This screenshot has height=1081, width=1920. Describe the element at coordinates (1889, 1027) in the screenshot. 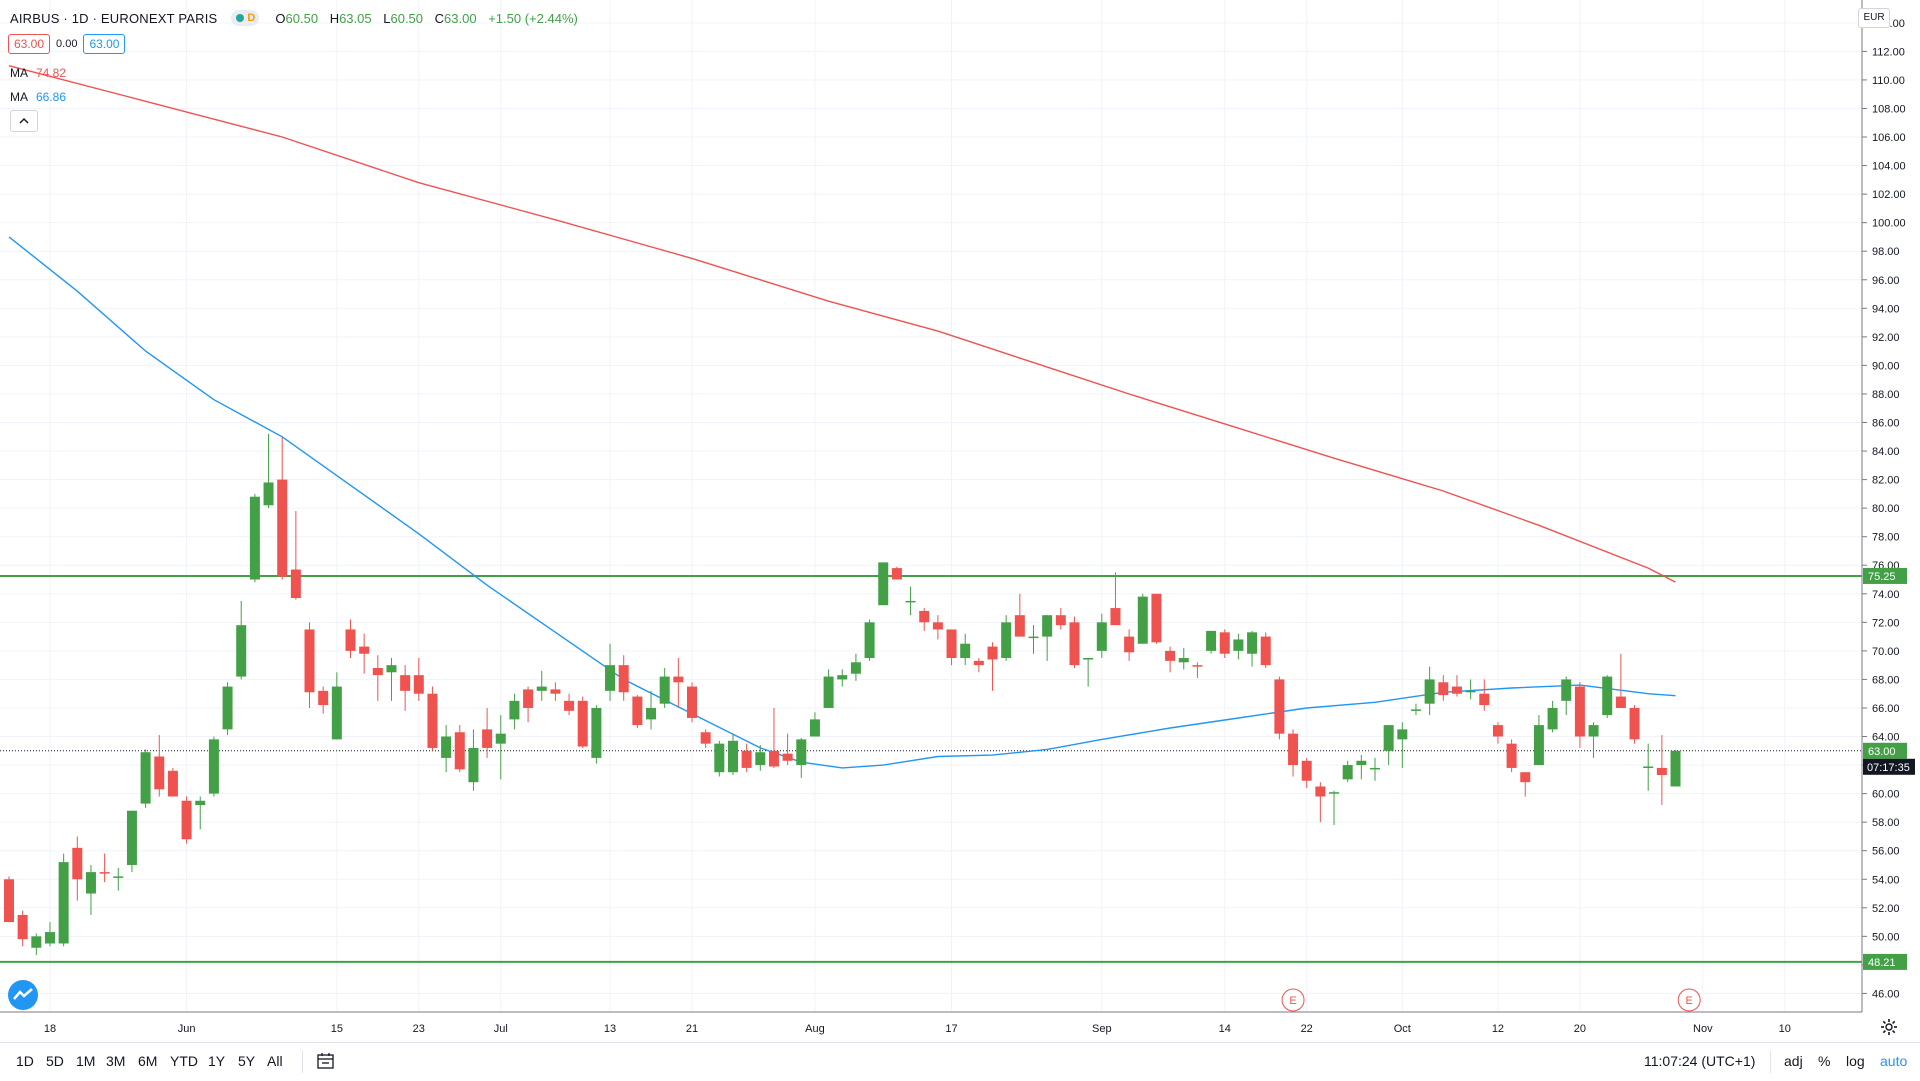

I see `settings-gear-icon` at that location.